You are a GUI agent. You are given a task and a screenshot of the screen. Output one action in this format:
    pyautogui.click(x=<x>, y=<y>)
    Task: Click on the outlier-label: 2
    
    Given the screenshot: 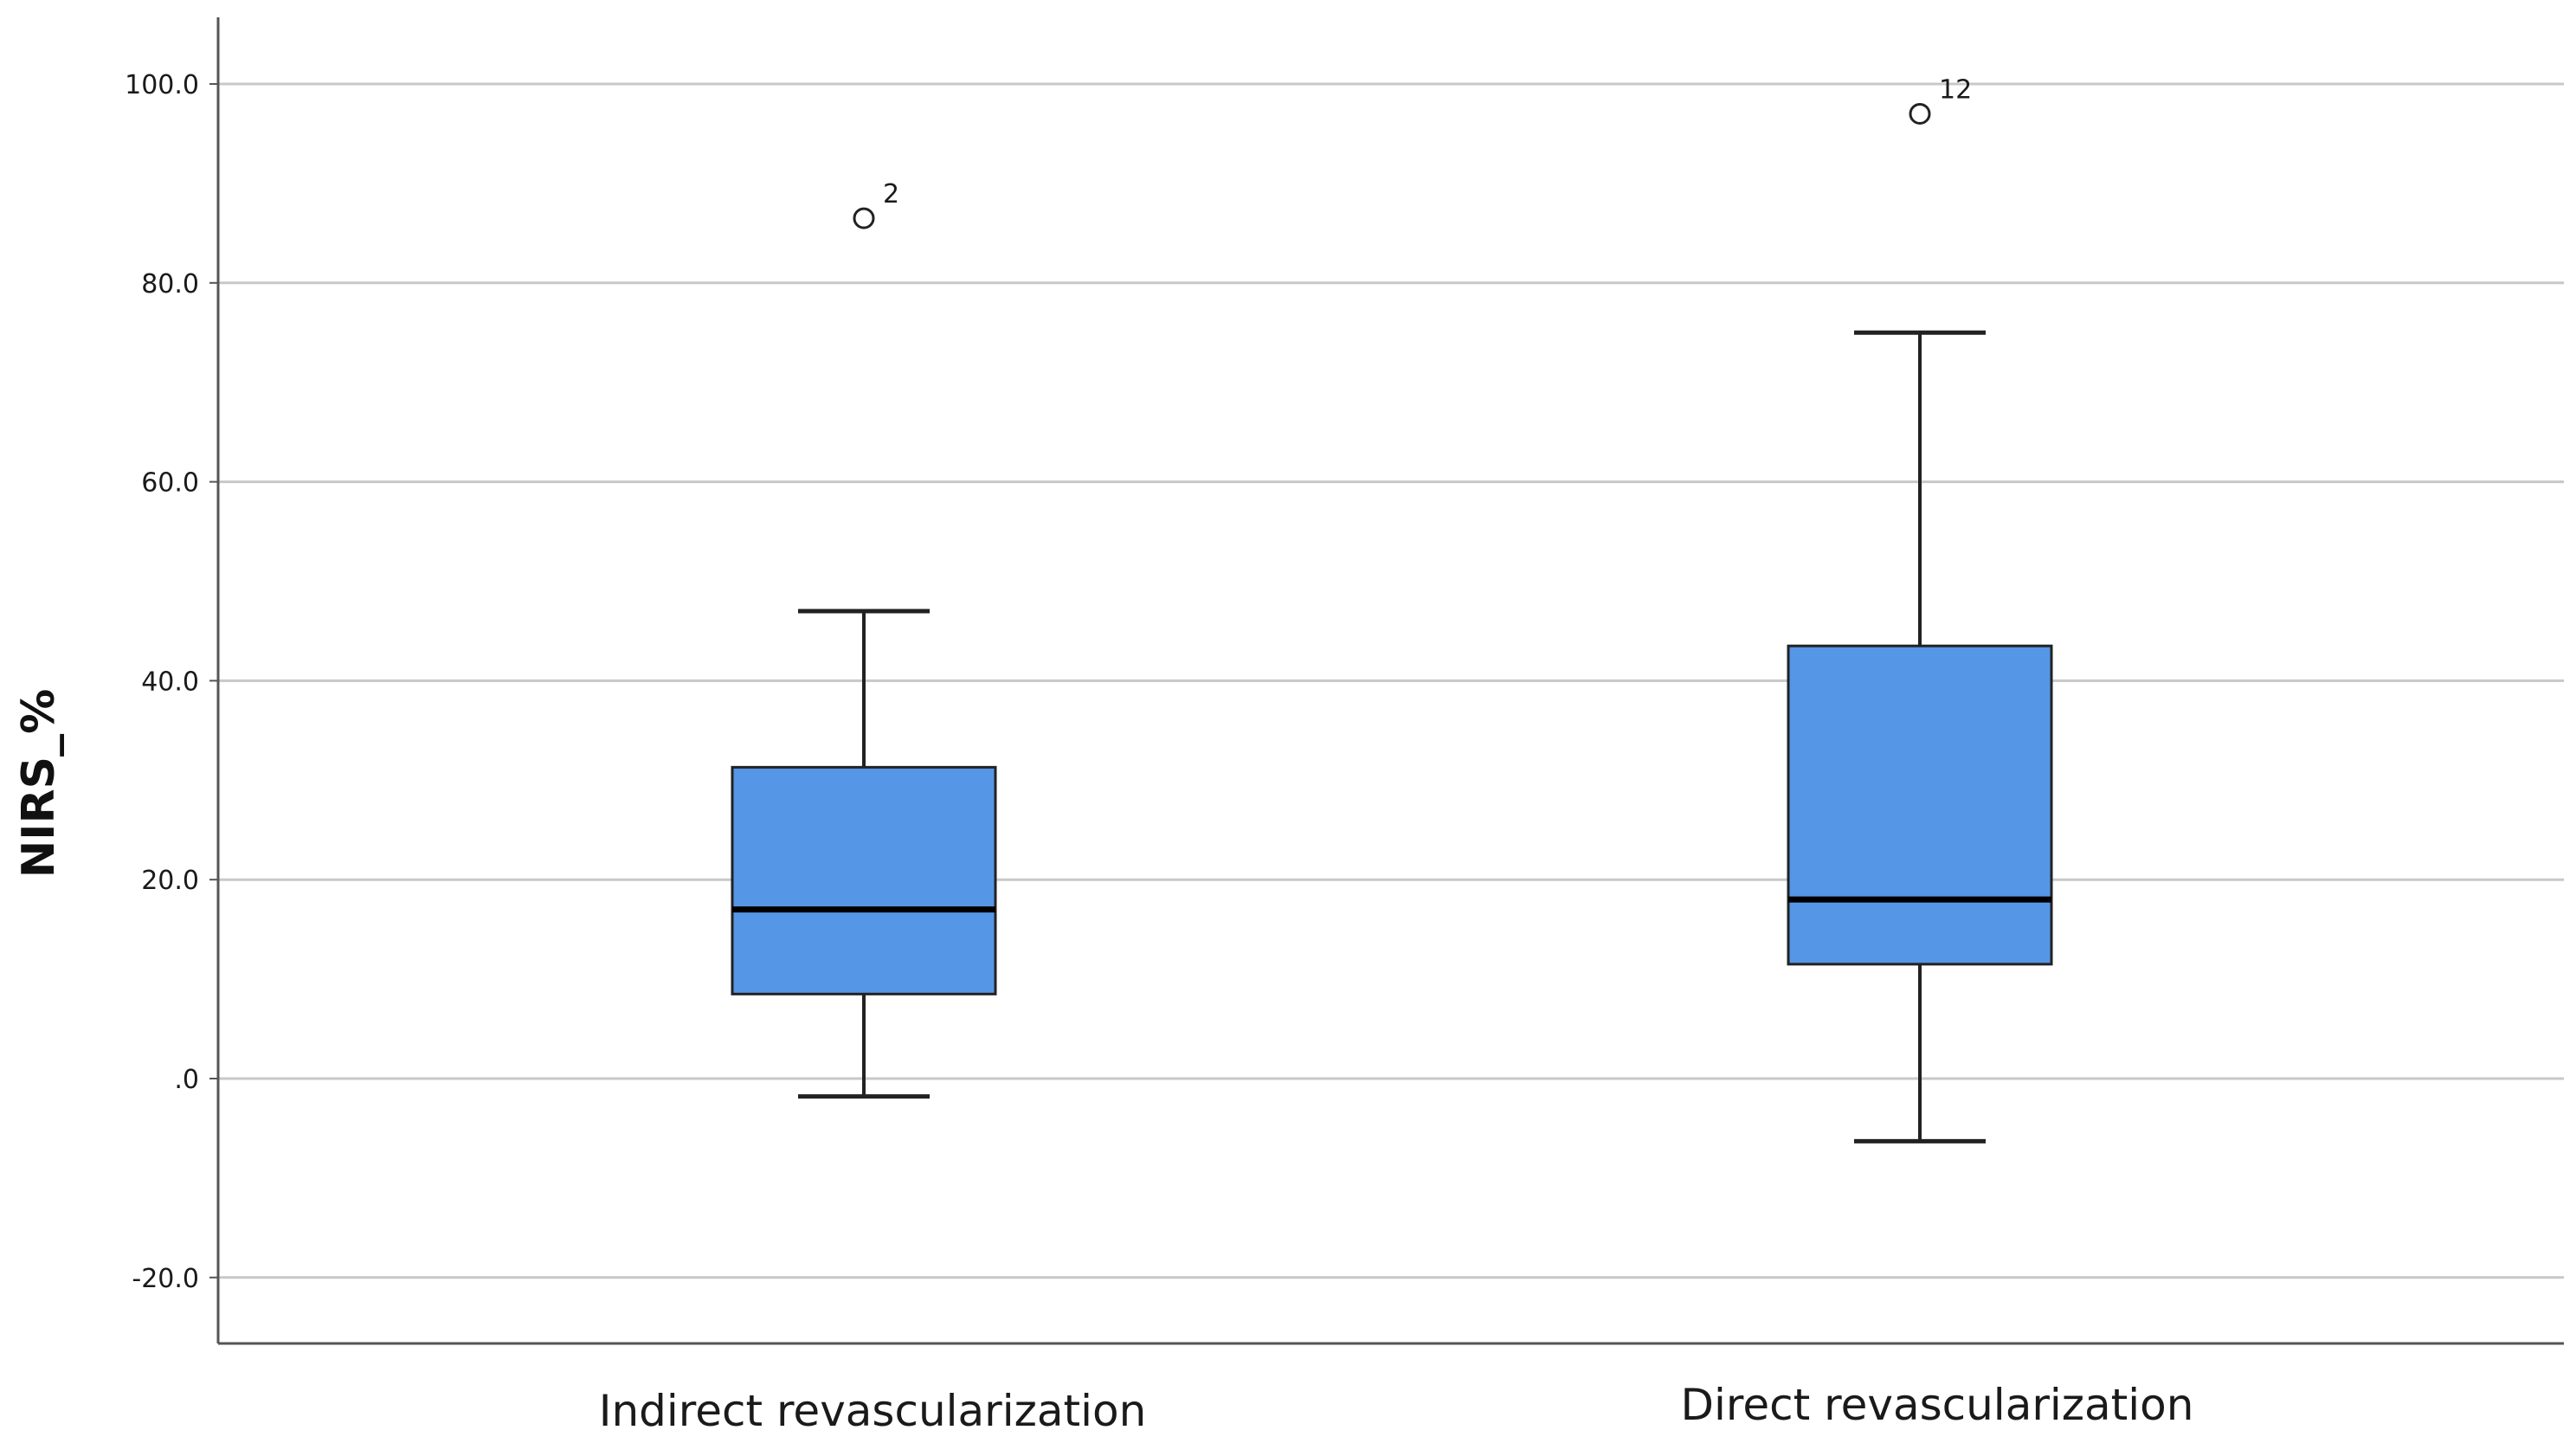 What is the action you would take?
    pyautogui.click(x=891, y=194)
    